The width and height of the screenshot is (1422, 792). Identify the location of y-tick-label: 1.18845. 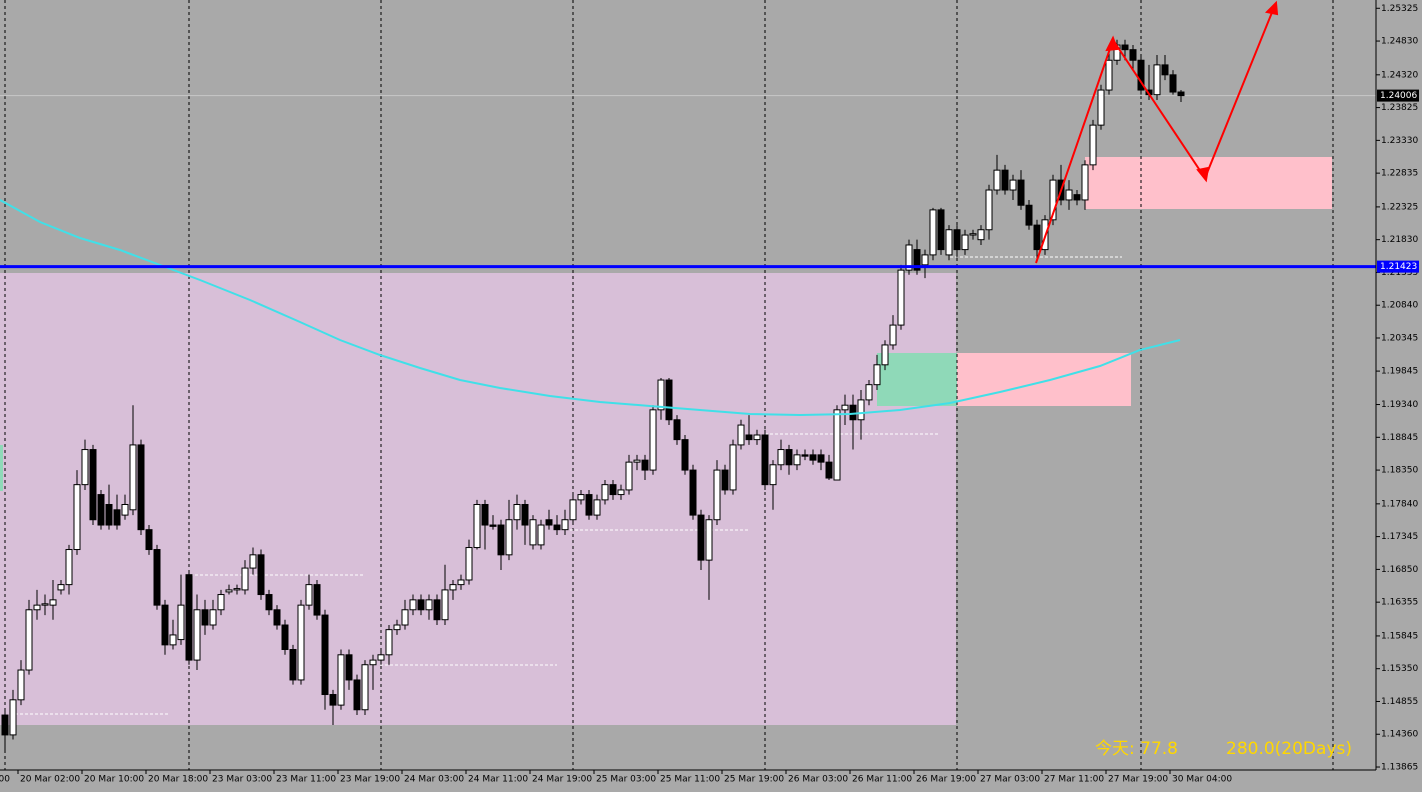
(1399, 438).